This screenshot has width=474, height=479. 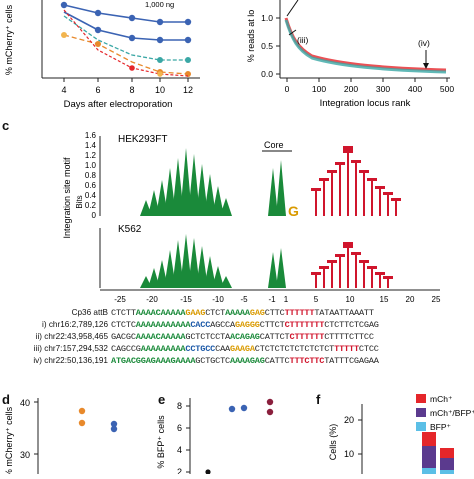 What do you see at coordinates (215, 437) in the screenshot?
I see `panel-e-plot: 8 6 4 2 % BFP⁺ cells` at bounding box center [215, 437].